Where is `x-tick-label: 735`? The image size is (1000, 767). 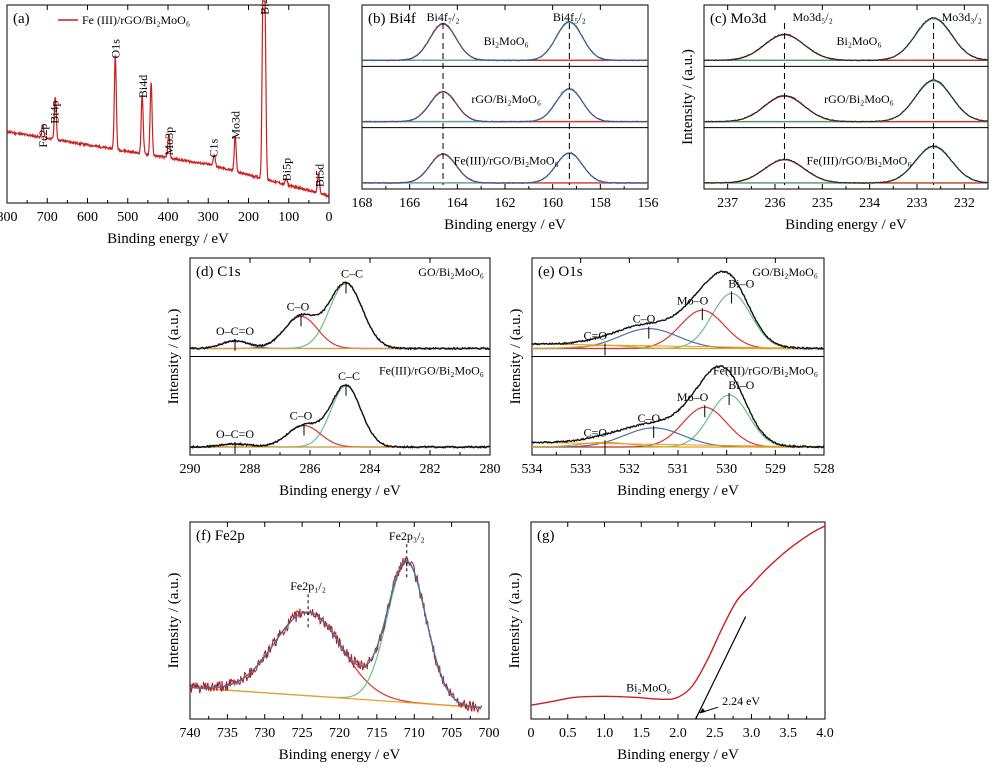
x-tick-label: 735 is located at coordinates (227, 733).